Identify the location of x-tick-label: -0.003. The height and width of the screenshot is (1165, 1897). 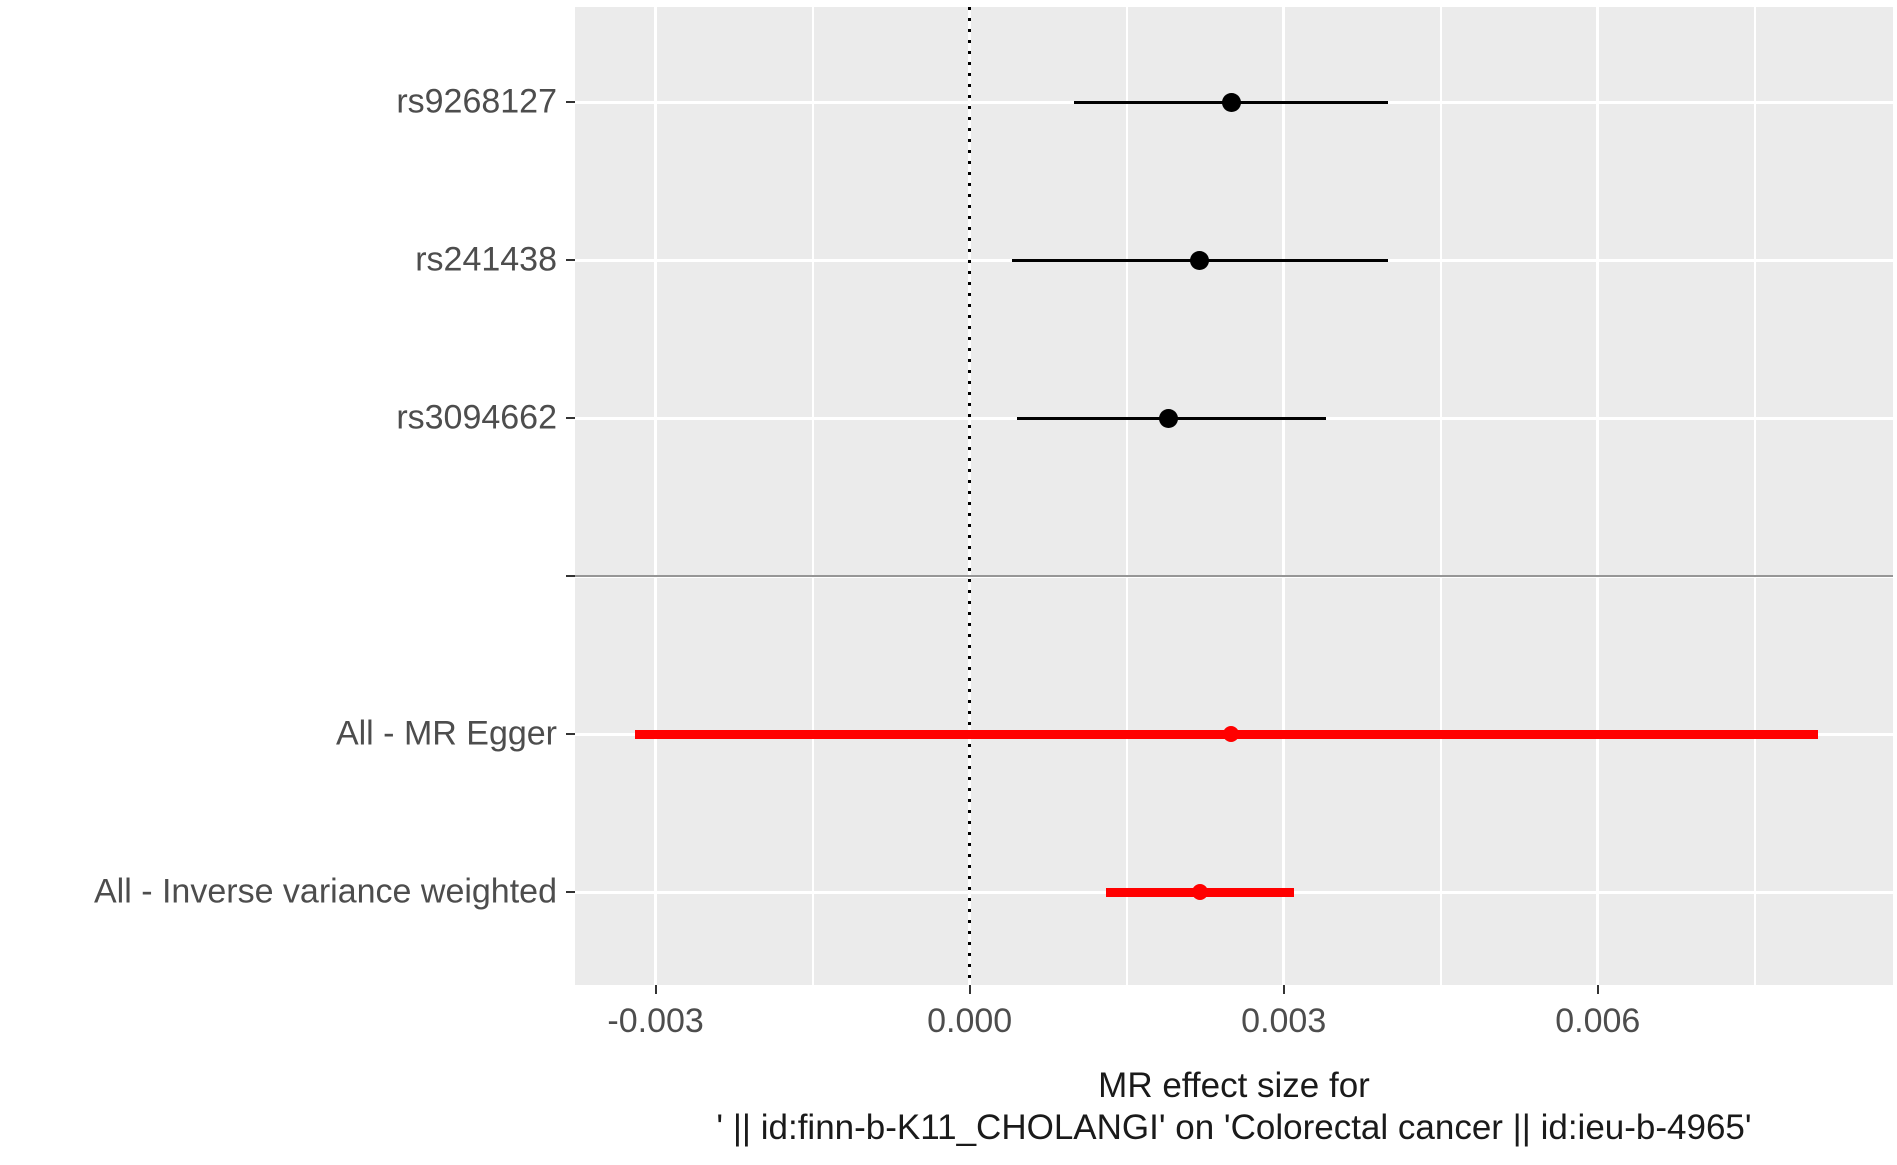
(655, 1021).